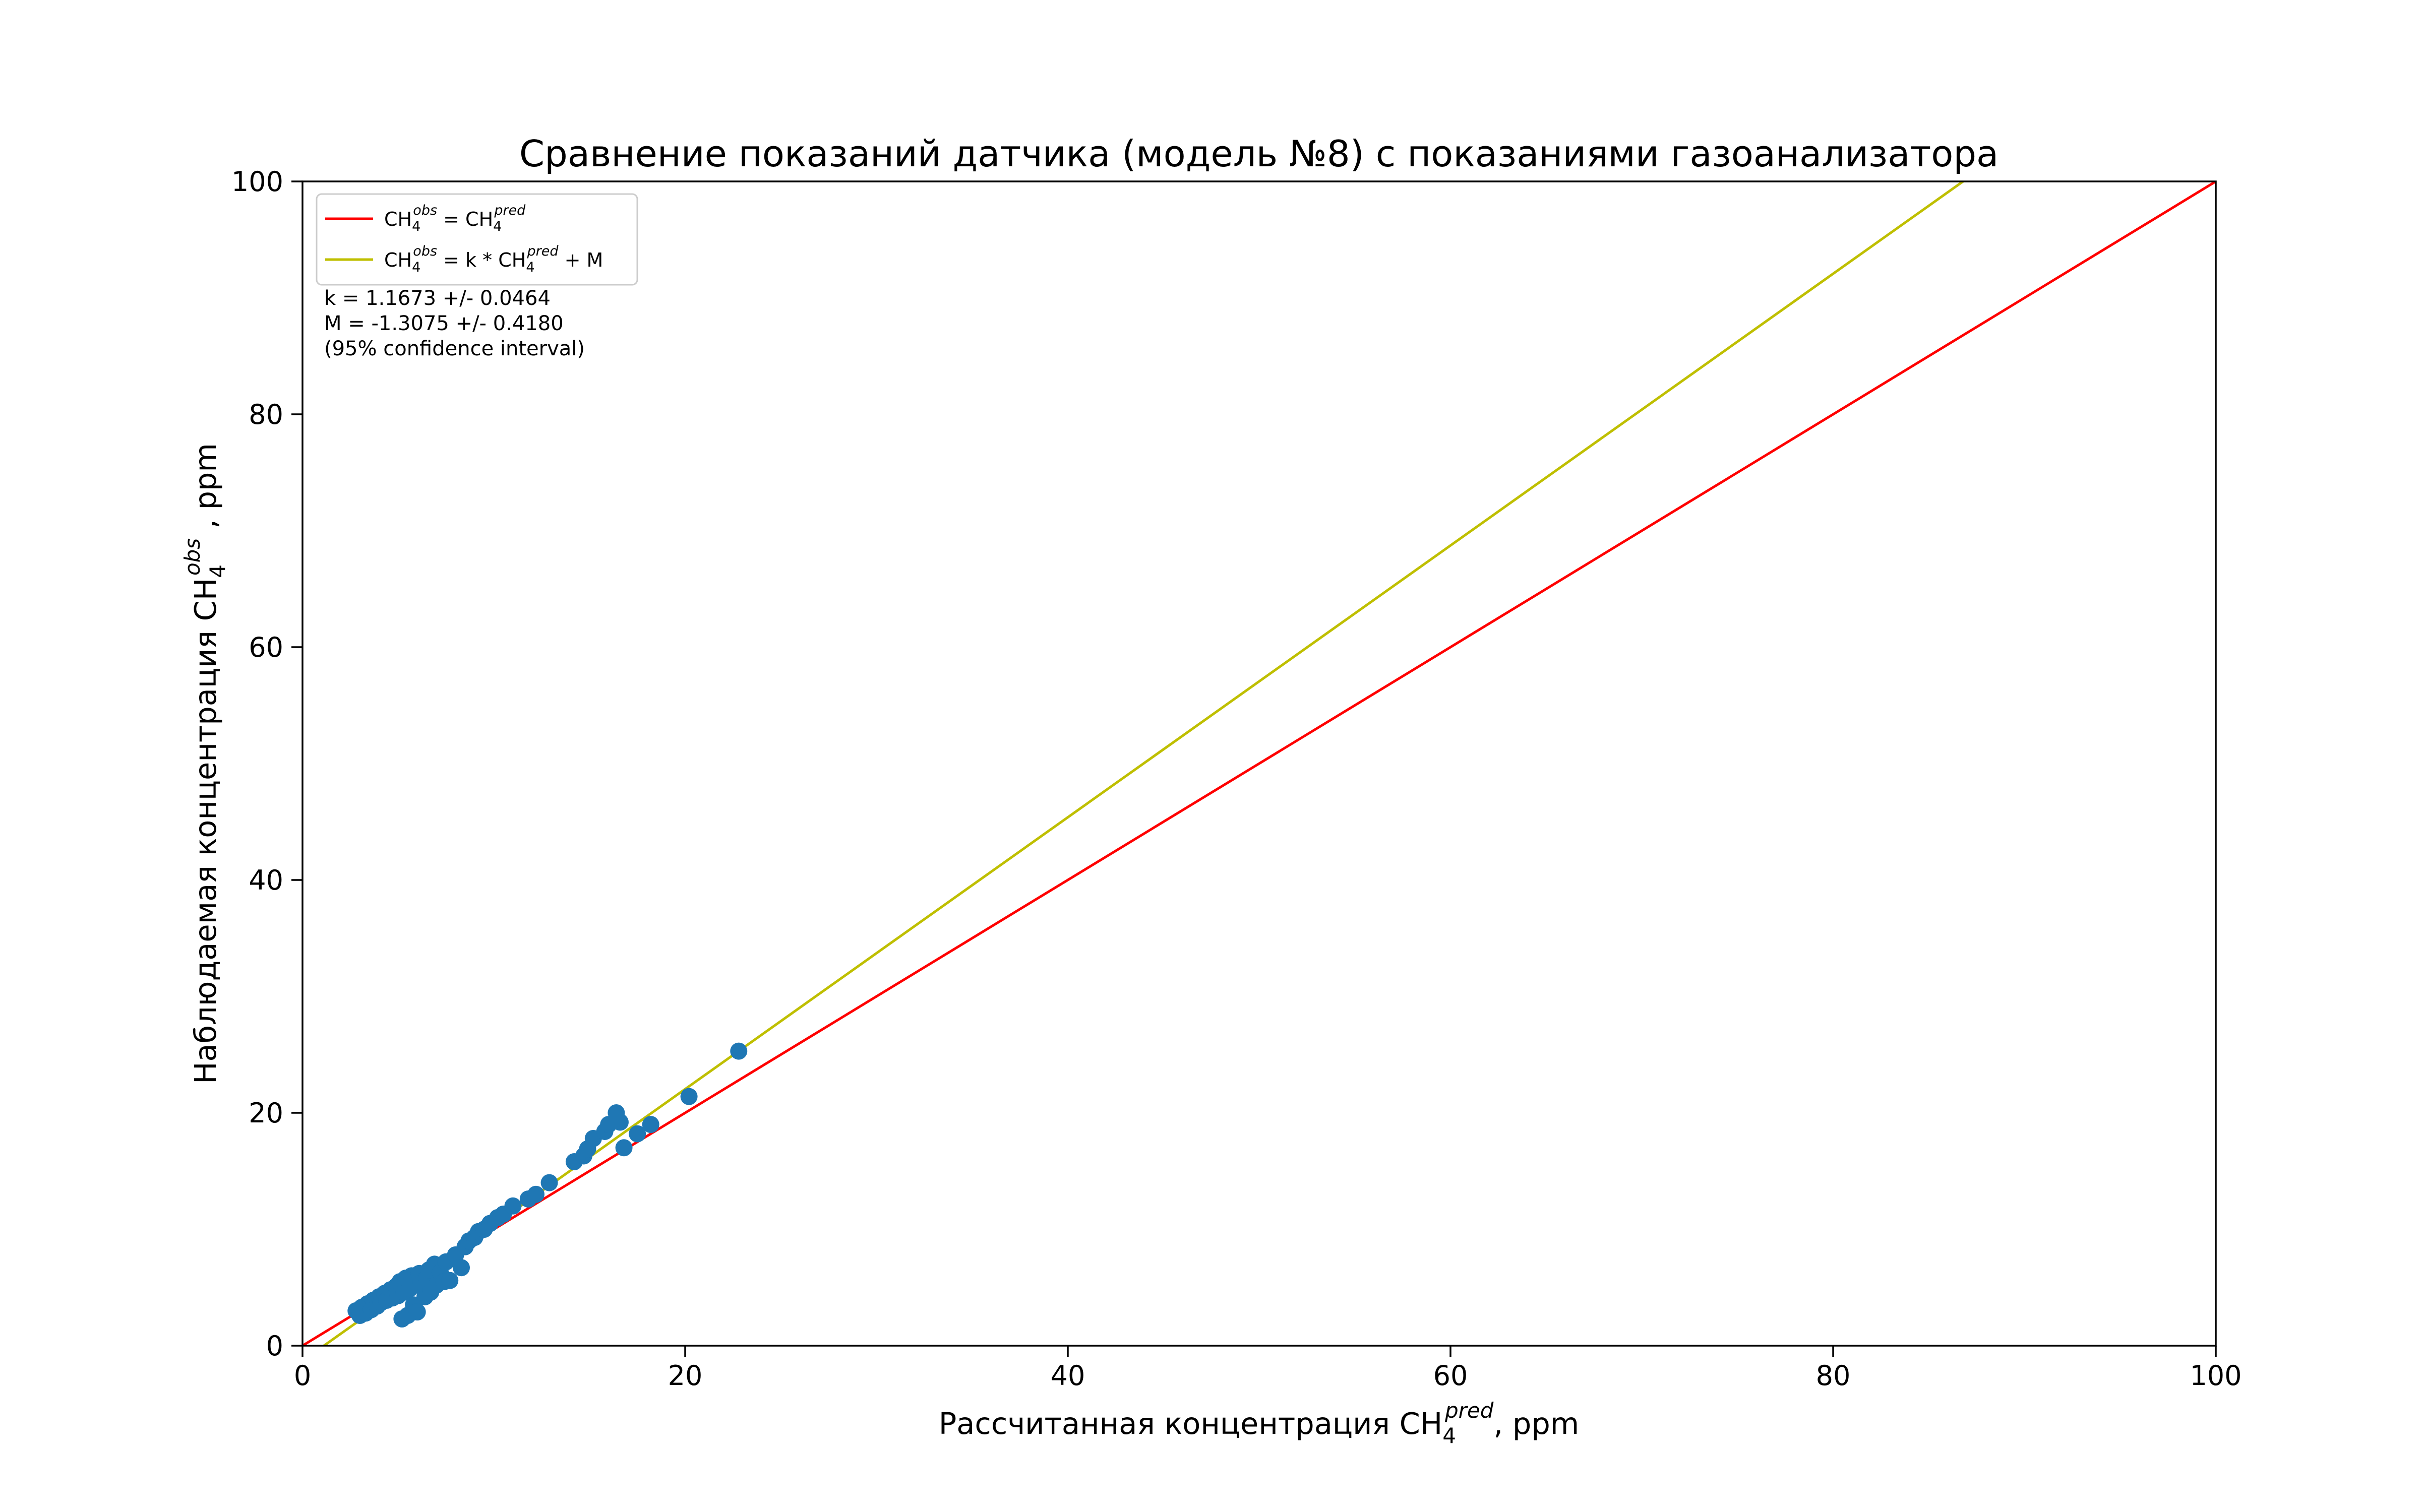 This screenshot has width=2420, height=1512. What do you see at coordinates (205, 831) in the screenshot?
I see `y-axis-title-prefix: Наблюдаемая концентрация CH` at bounding box center [205, 831].